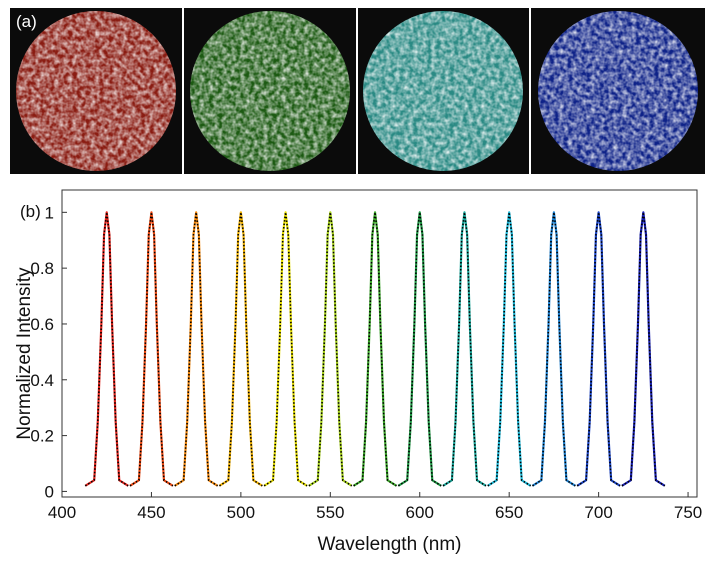  Describe the element at coordinates (241, 512) in the screenshot. I see `x-tick-label: 500` at that location.